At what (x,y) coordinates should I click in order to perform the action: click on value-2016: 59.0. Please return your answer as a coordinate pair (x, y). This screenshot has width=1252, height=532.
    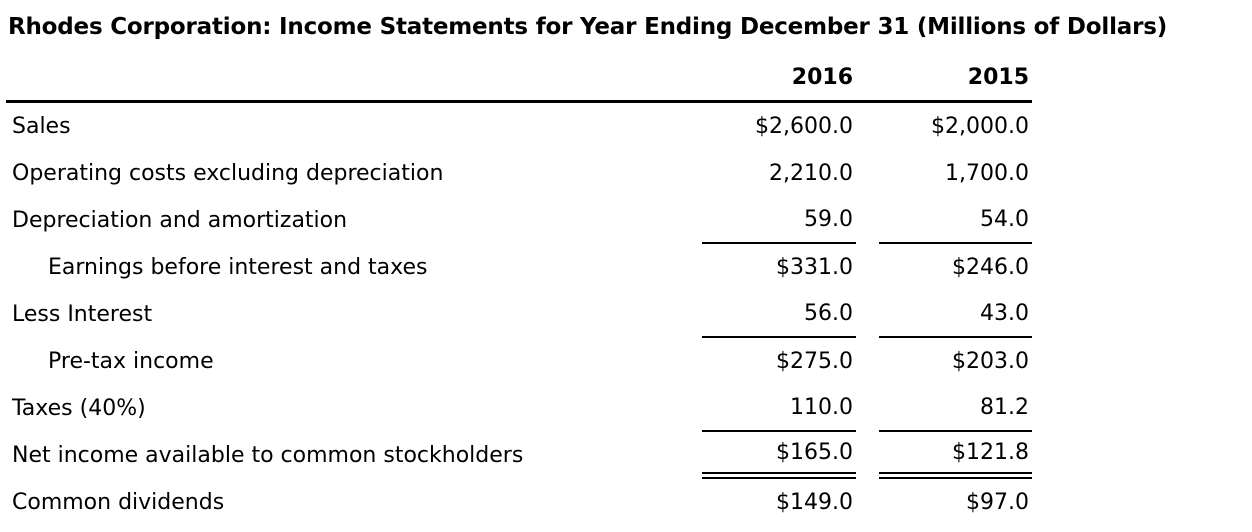
    Looking at the image, I should click on (779, 220).